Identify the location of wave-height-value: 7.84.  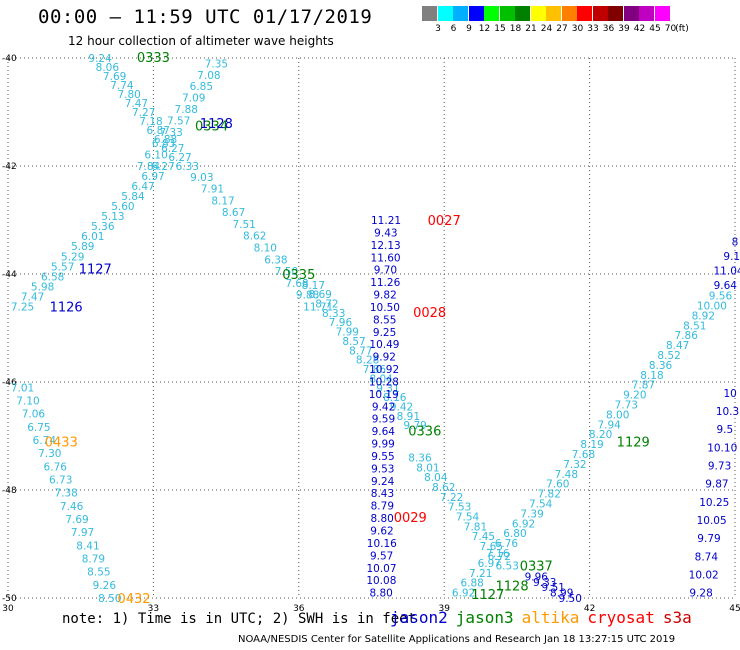
(149, 167).